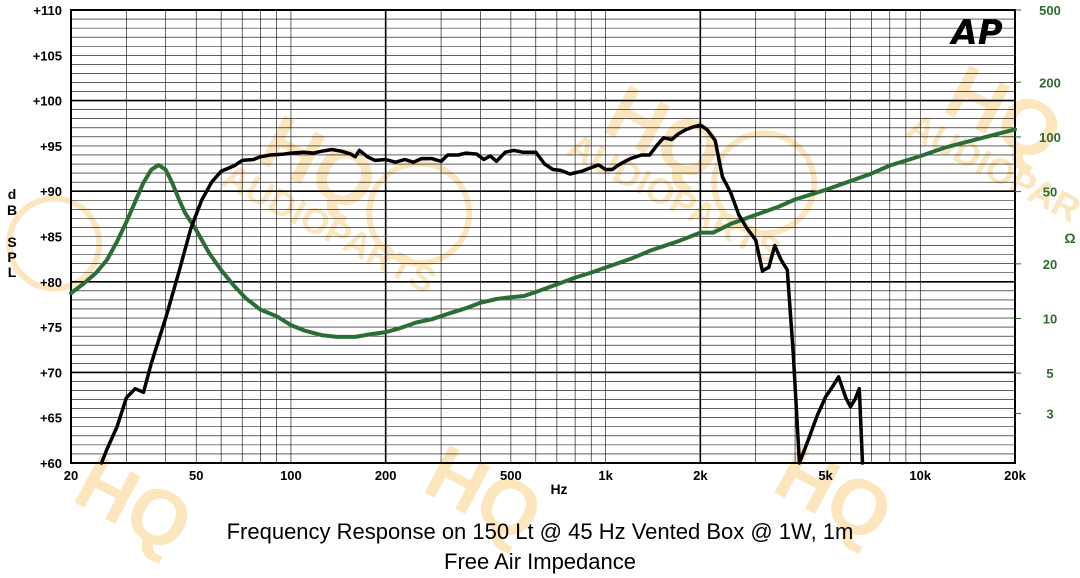  I want to click on left-axis-title-letter: P, so click(11, 257).